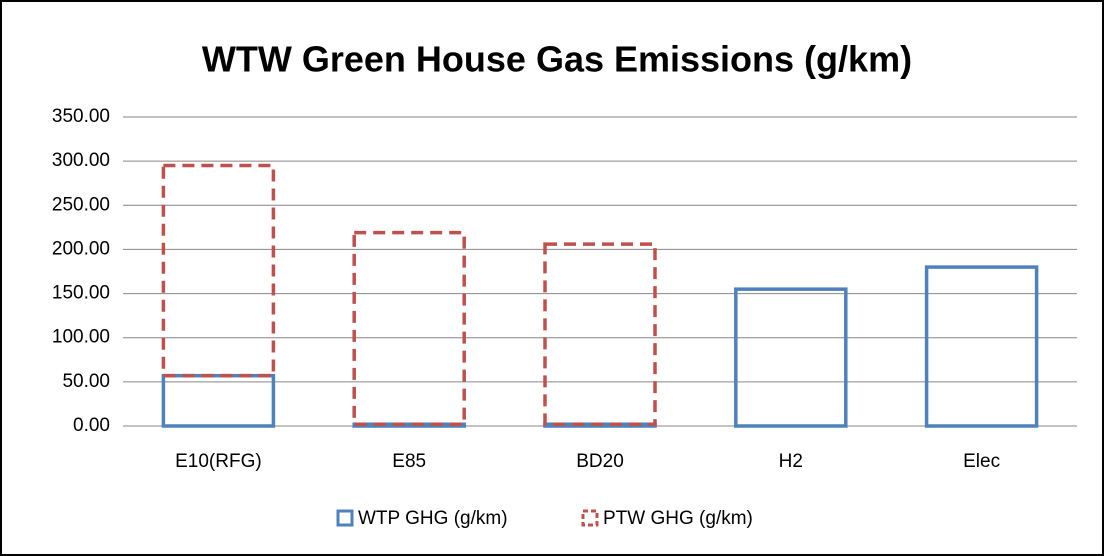 The height and width of the screenshot is (556, 1104). What do you see at coordinates (86, 381) in the screenshot?
I see `y-tick-label: 50.00` at bounding box center [86, 381].